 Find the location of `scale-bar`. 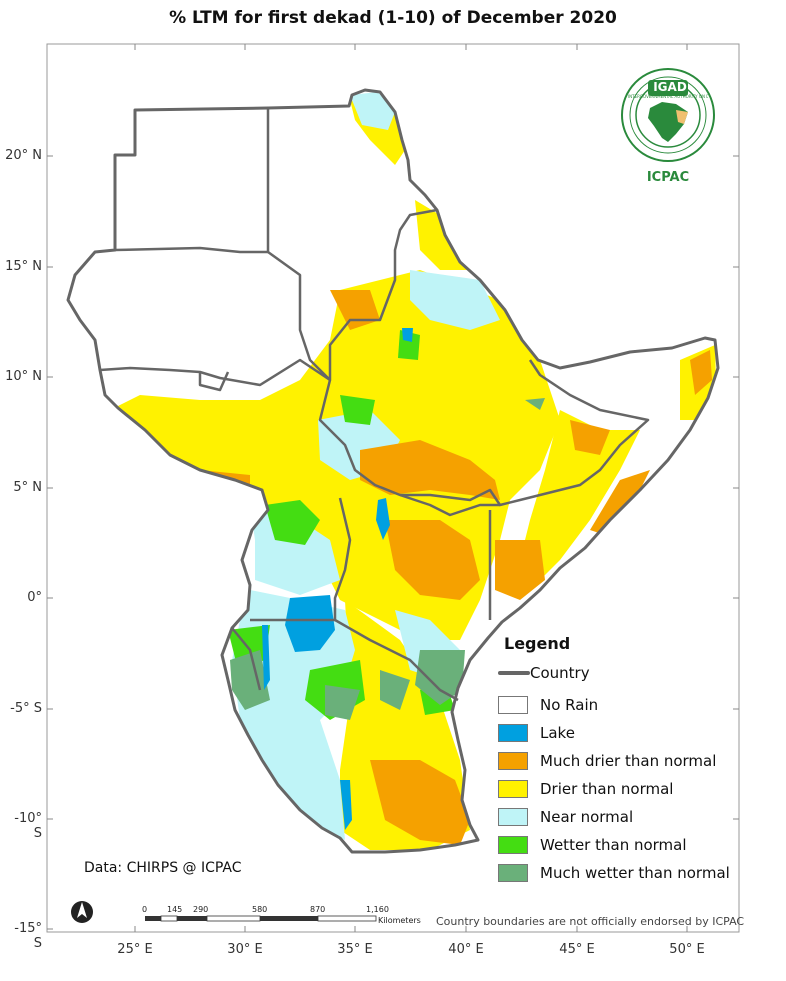

scale-bar is located at coordinates (261, 918).